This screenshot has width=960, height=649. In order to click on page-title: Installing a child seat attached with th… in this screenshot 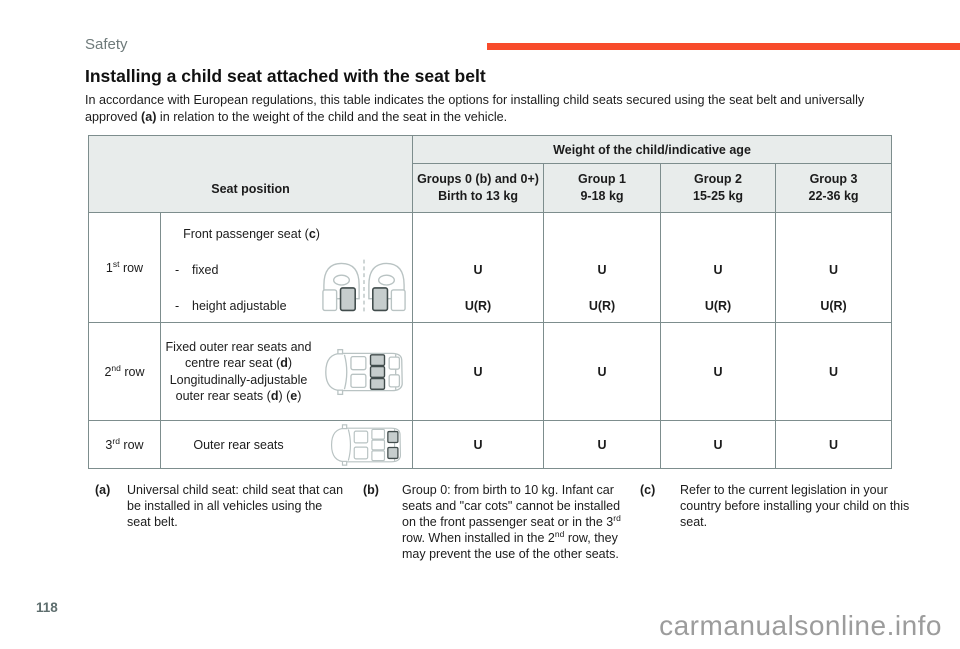, I will do `click(285, 76)`.